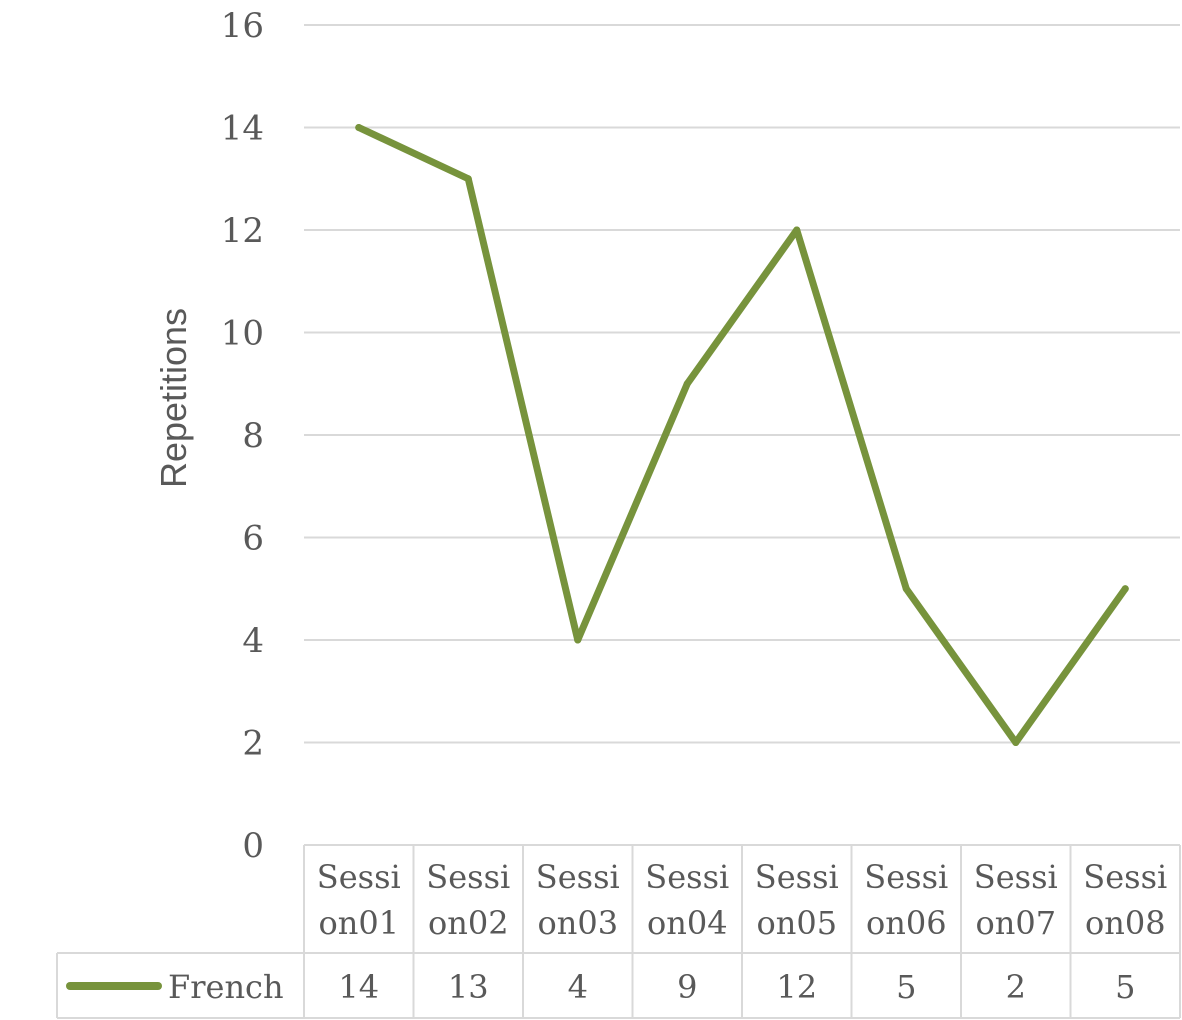  I want to click on category-label-3: Sessi on03, so click(578, 900).